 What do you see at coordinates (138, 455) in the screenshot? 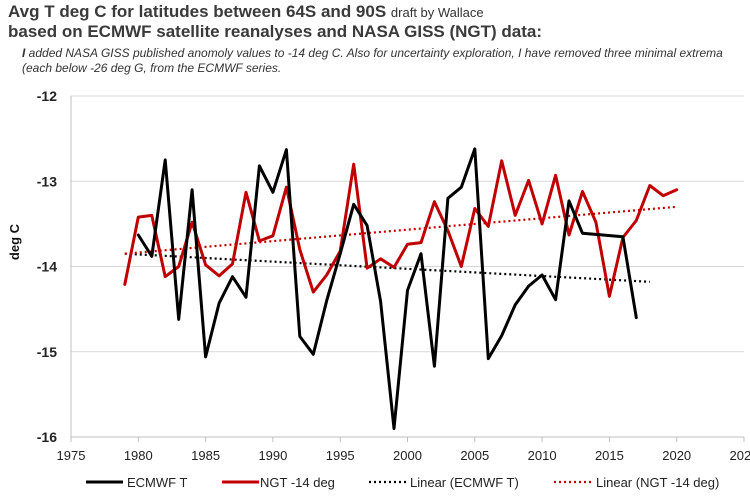
I see `x-tick-label: 1980` at bounding box center [138, 455].